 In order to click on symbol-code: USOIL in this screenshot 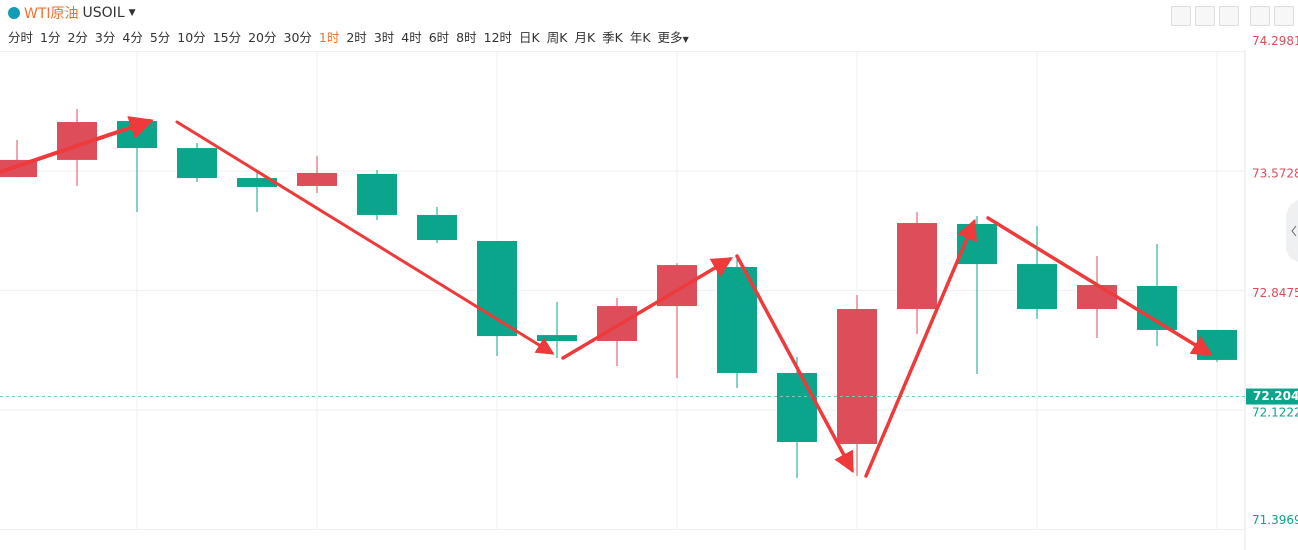, I will do `click(103, 13)`.